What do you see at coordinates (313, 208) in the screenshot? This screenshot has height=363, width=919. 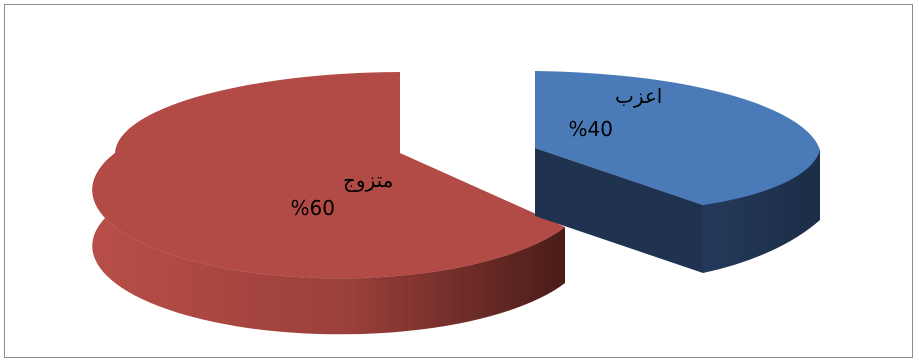 I see `slice-married-value: %60` at bounding box center [313, 208].